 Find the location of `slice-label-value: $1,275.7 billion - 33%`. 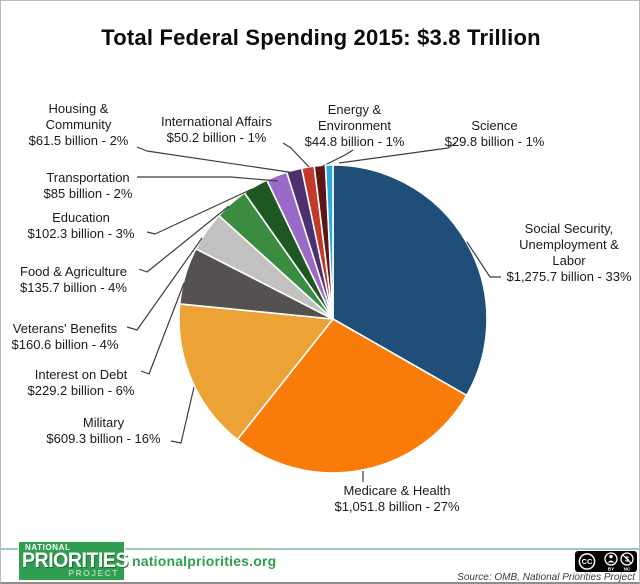

slice-label-value: $1,275.7 billion - 33% is located at coordinates (569, 276).